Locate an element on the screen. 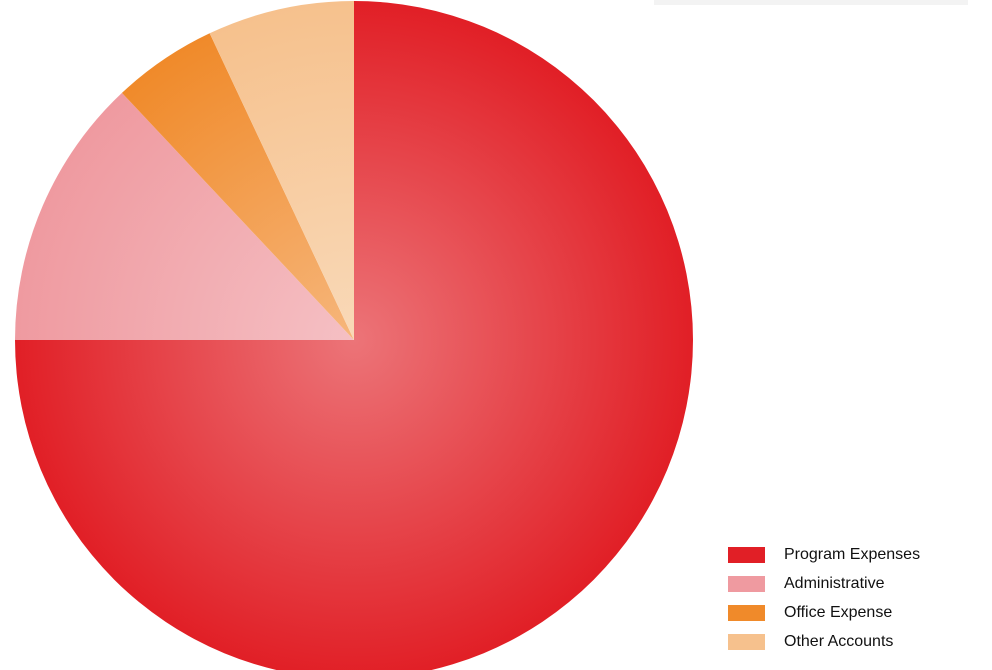 Image resolution: width=992 pixels, height=670 pixels. legend-swatch-program-expenses is located at coordinates (746, 554).